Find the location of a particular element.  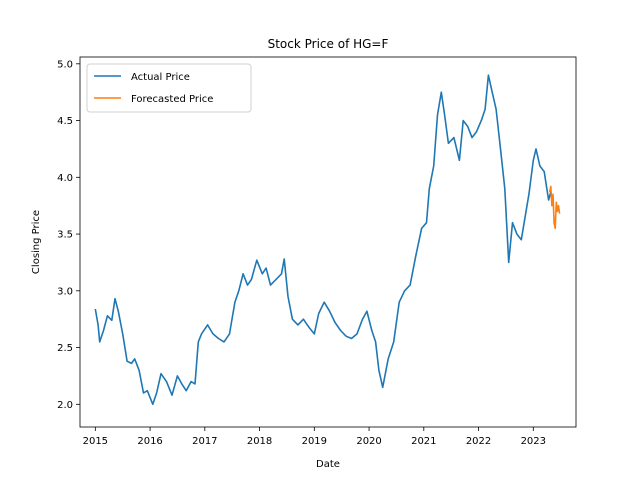

x-tick-label: 2016 is located at coordinates (149, 441).